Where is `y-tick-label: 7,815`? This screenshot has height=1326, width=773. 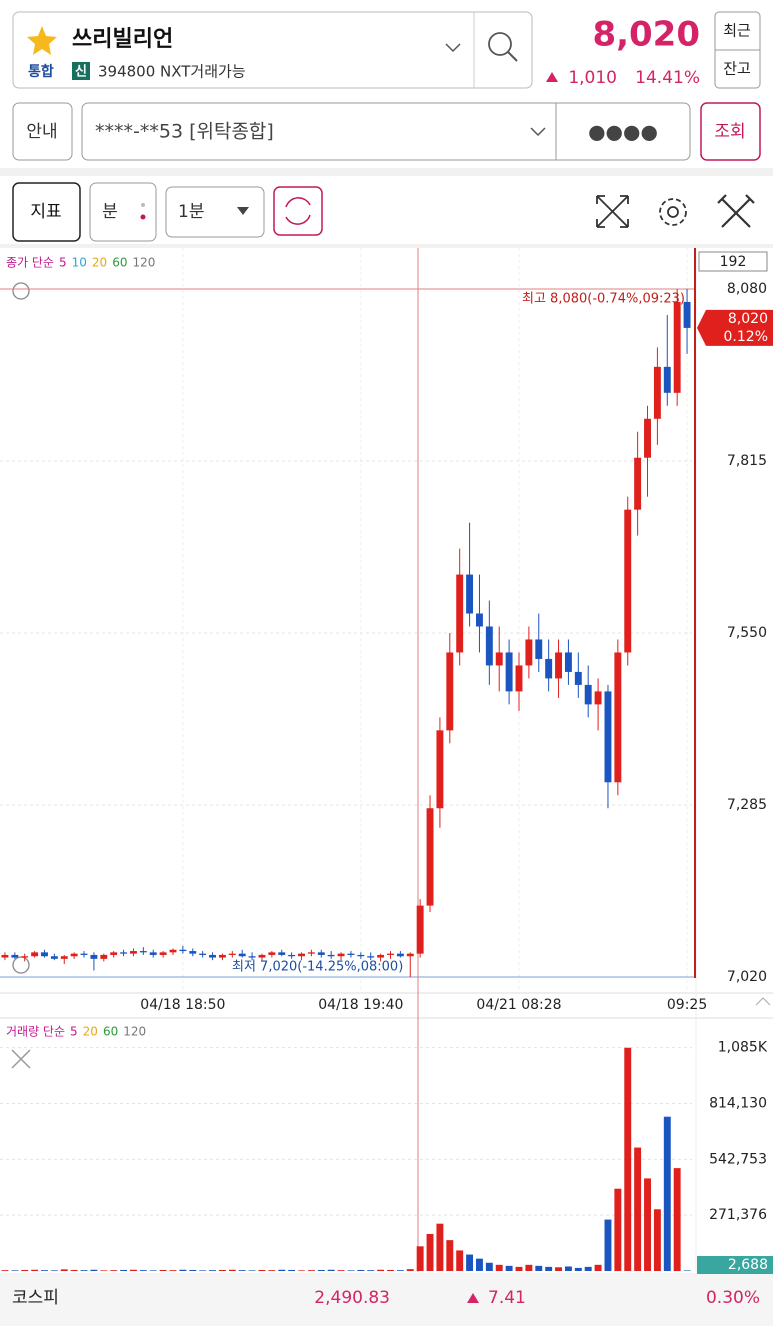 y-tick-label: 7,815 is located at coordinates (747, 461).